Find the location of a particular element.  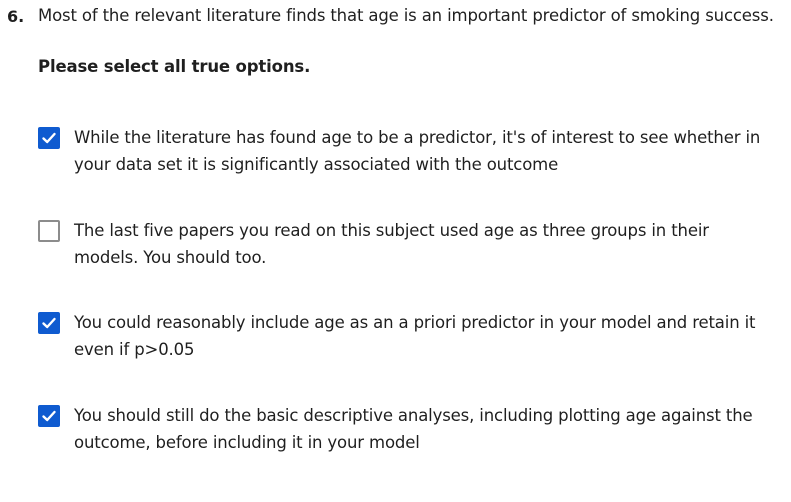

option-3-checkbox is located at coordinates (49, 323).